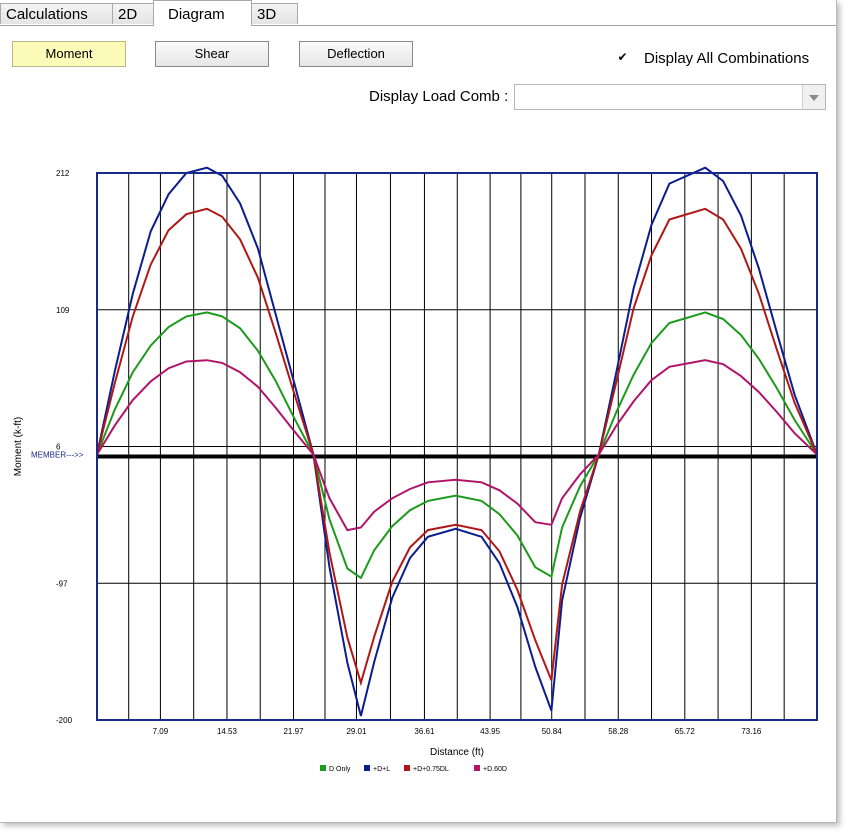  Describe the element at coordinates (356, 54) in the screenshot. I see `deflection-button: Deflection` at that location.